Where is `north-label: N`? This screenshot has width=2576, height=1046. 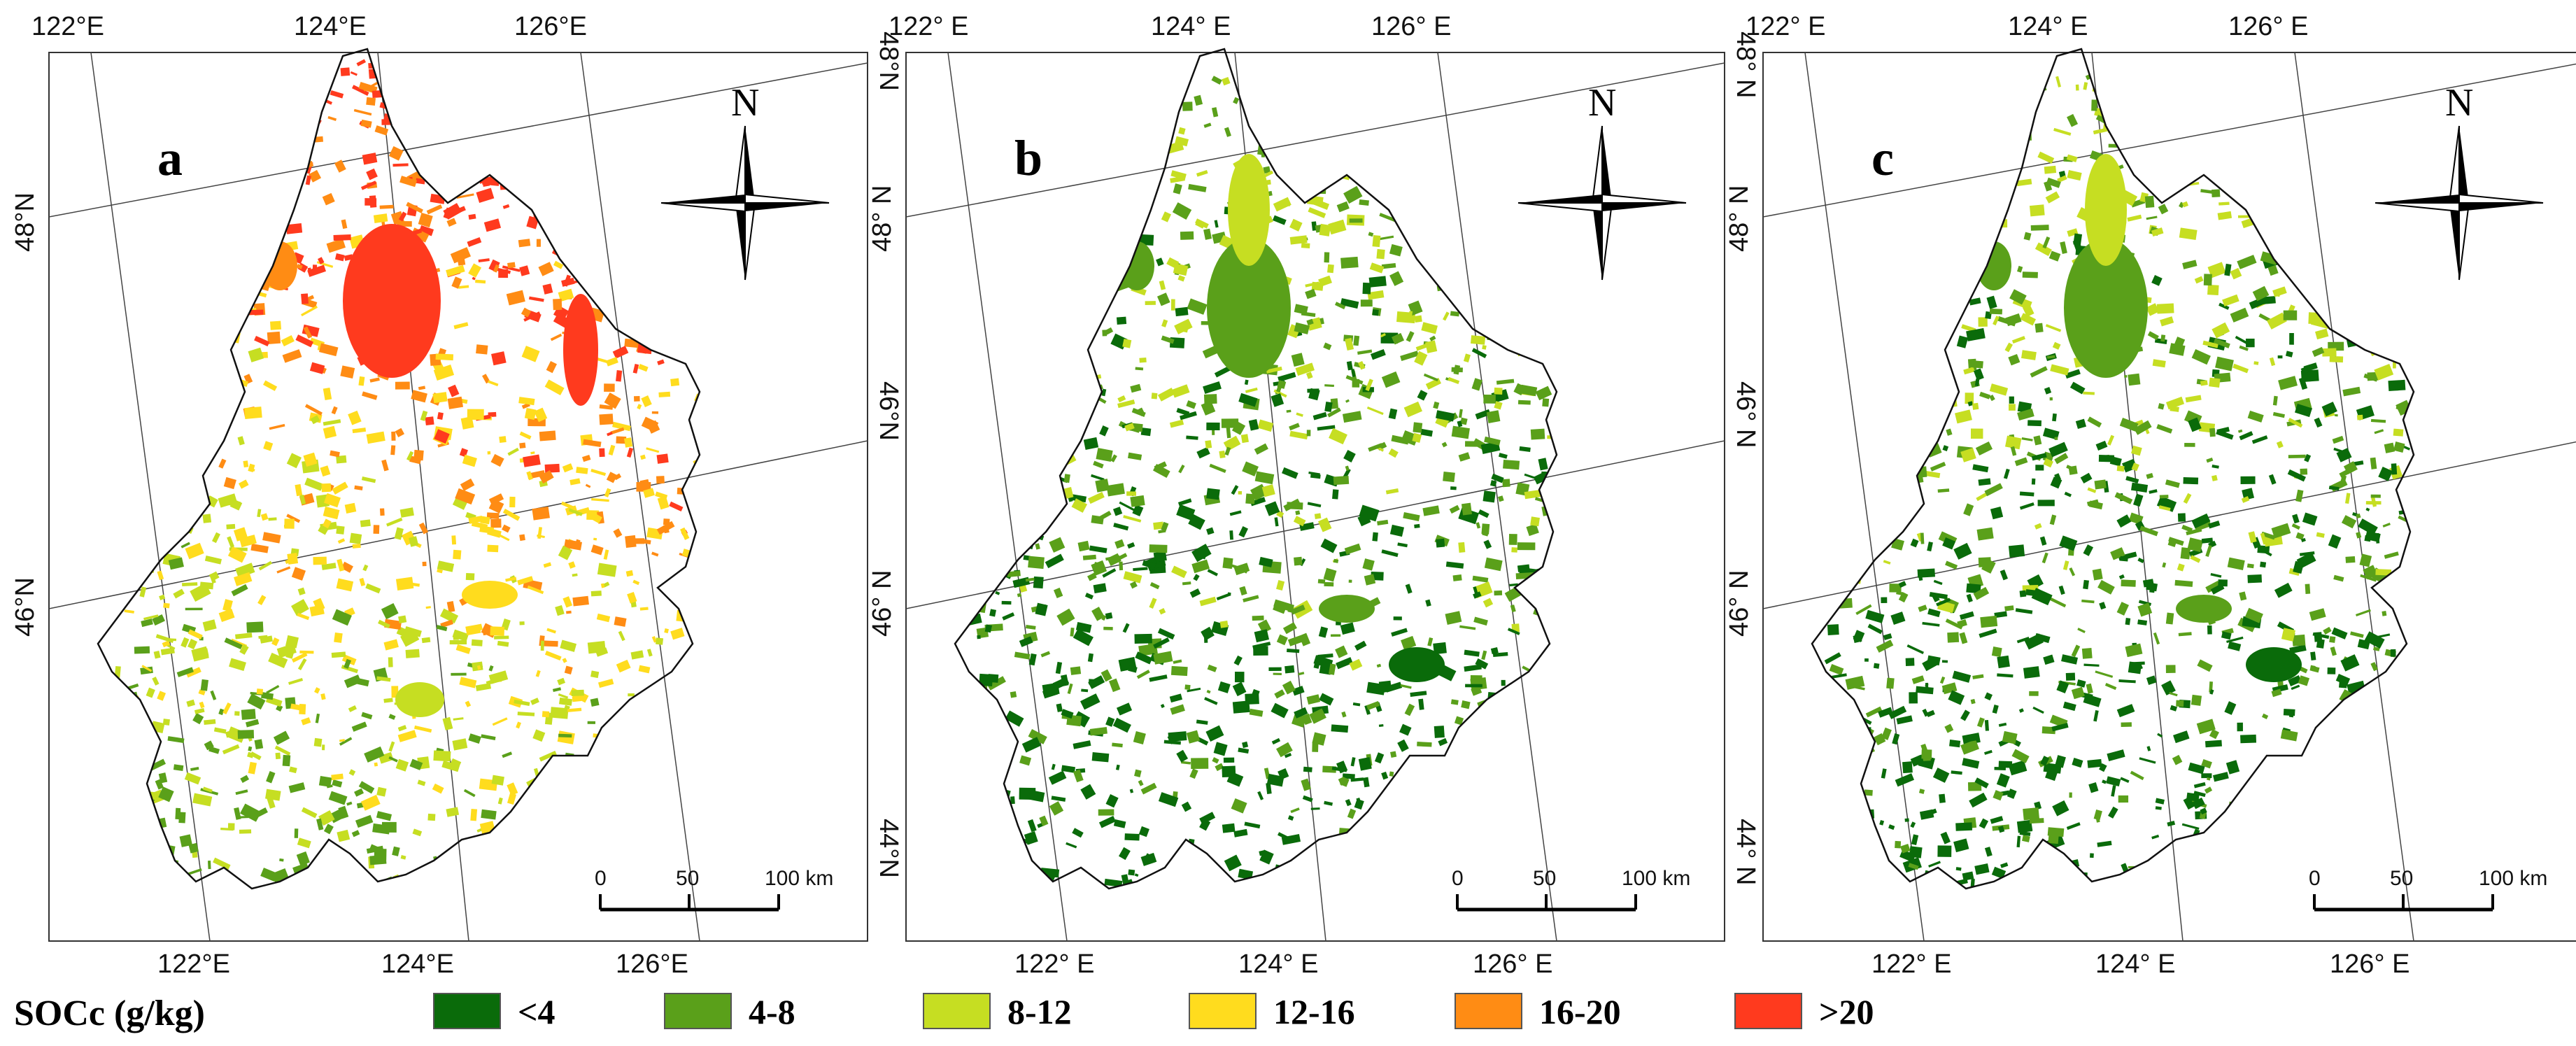
north-label: N is located at coordinates (745, 103).